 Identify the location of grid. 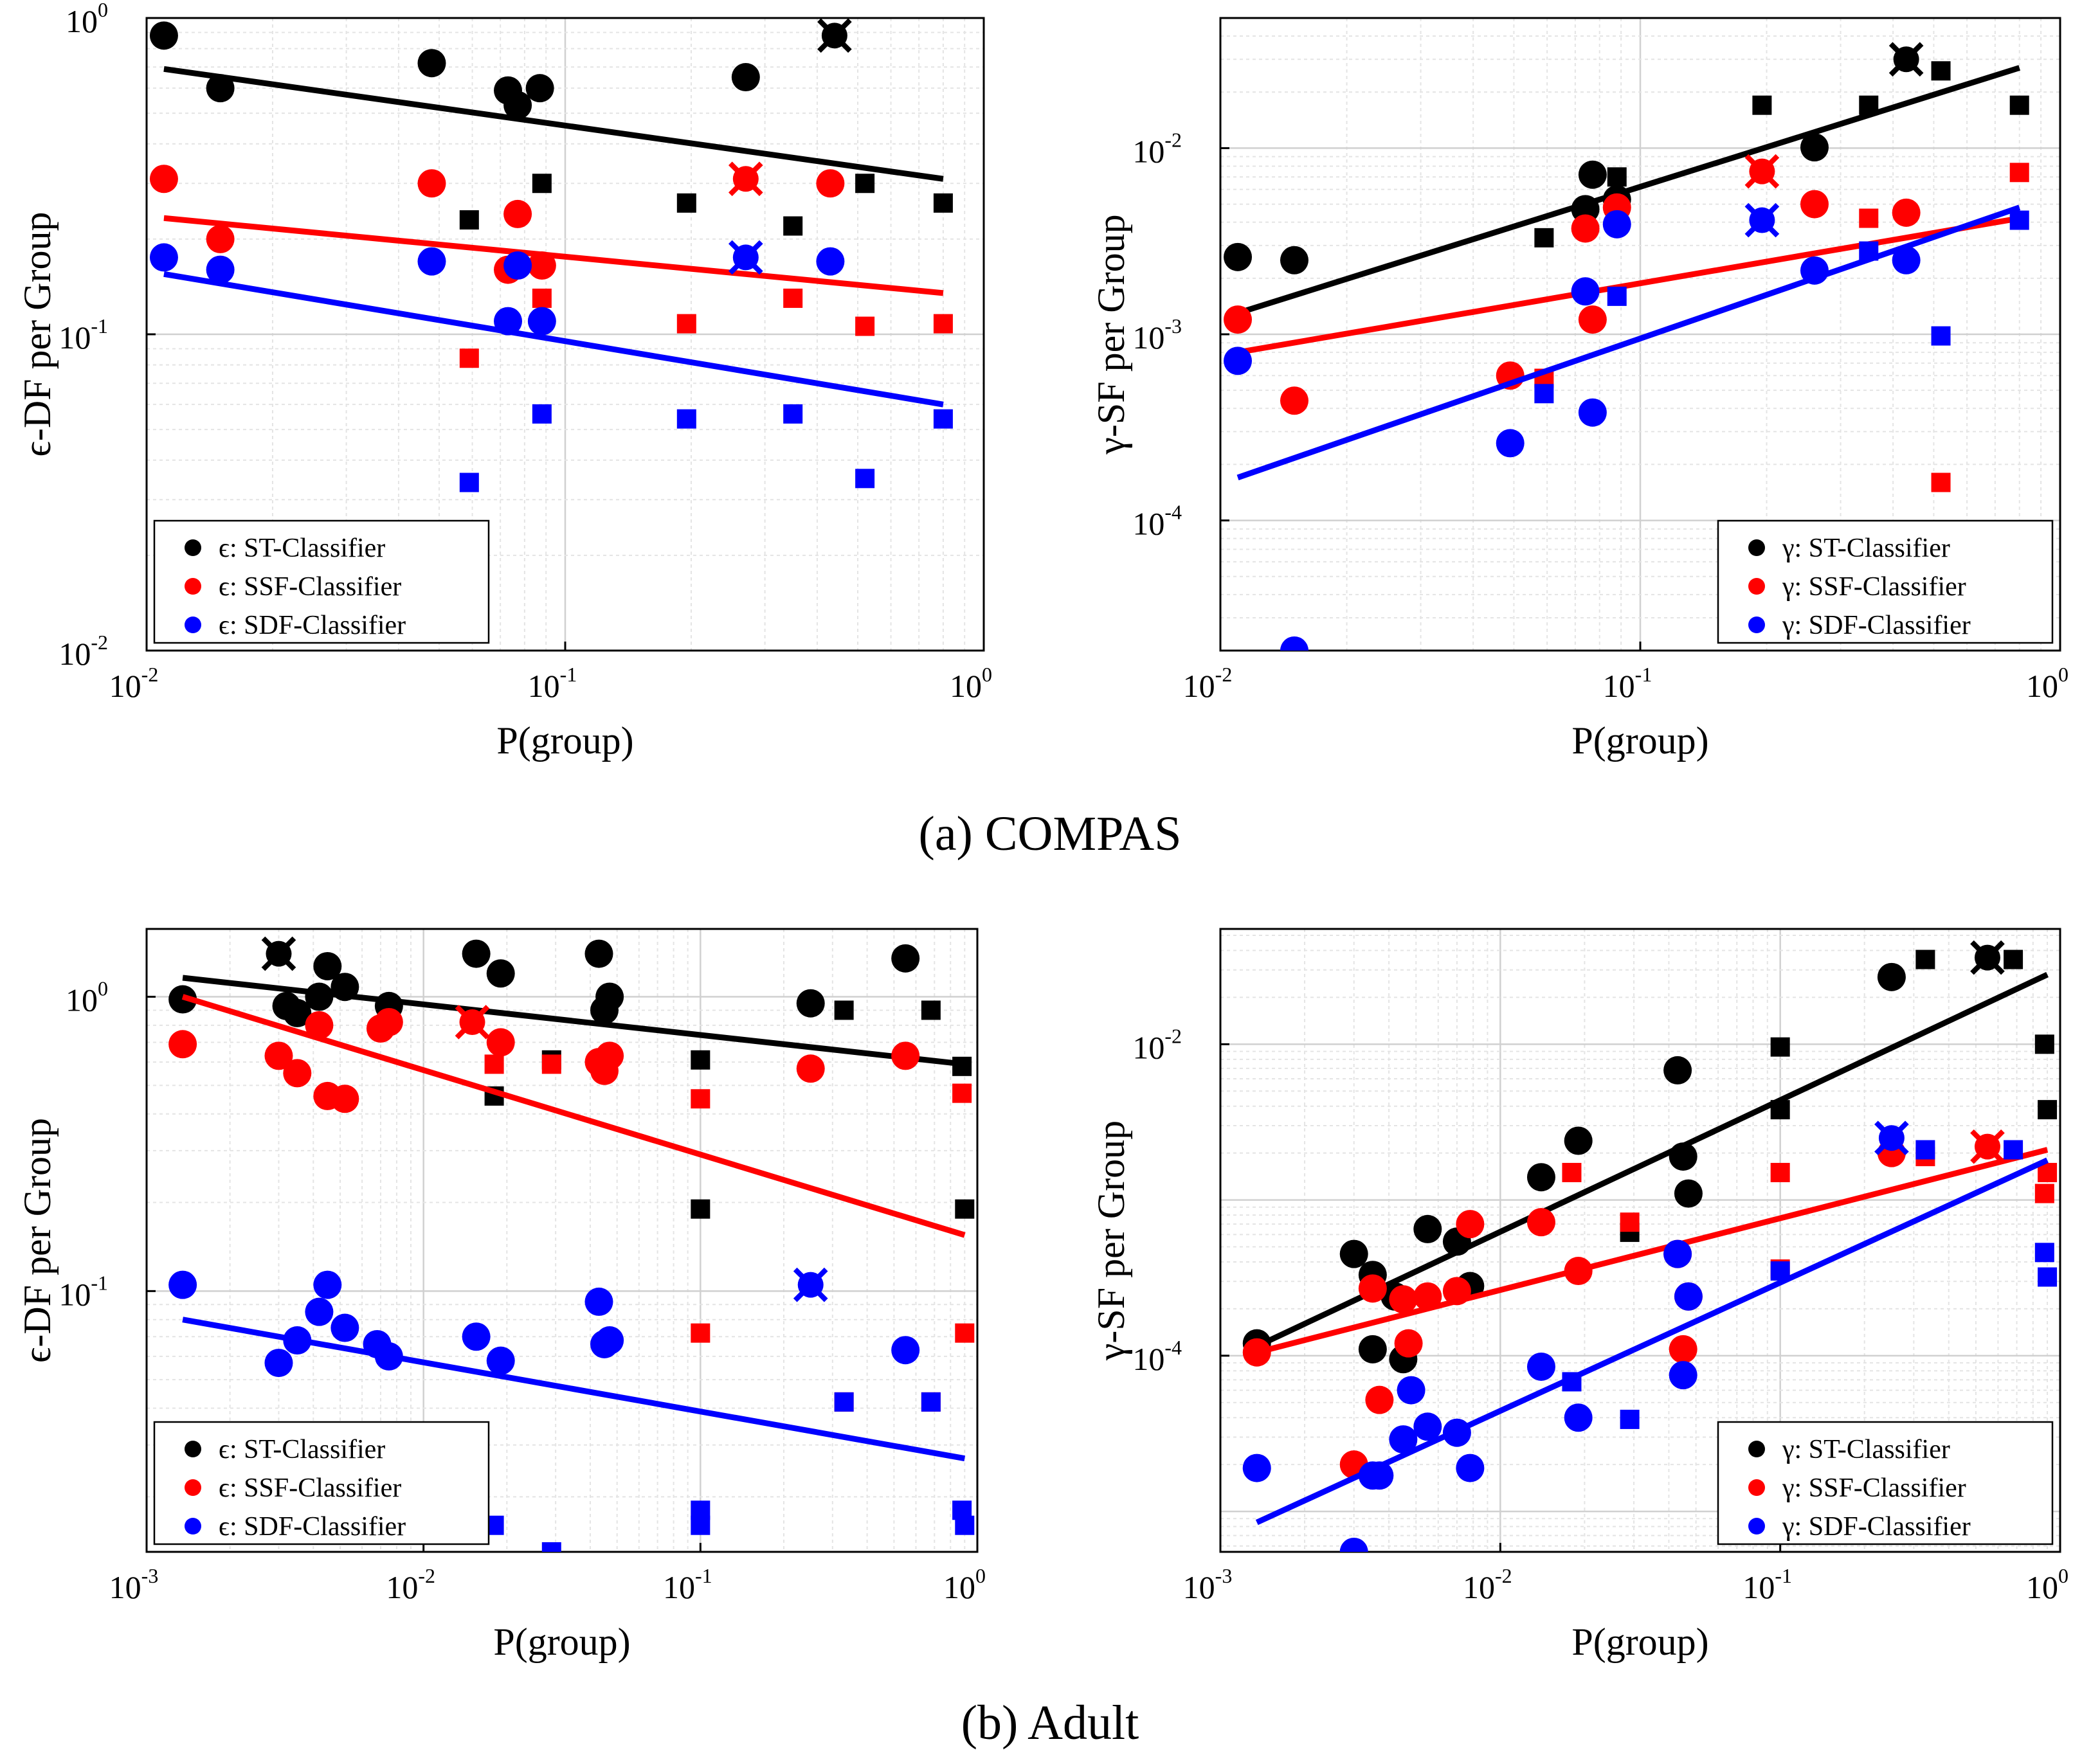
(1640, 335).